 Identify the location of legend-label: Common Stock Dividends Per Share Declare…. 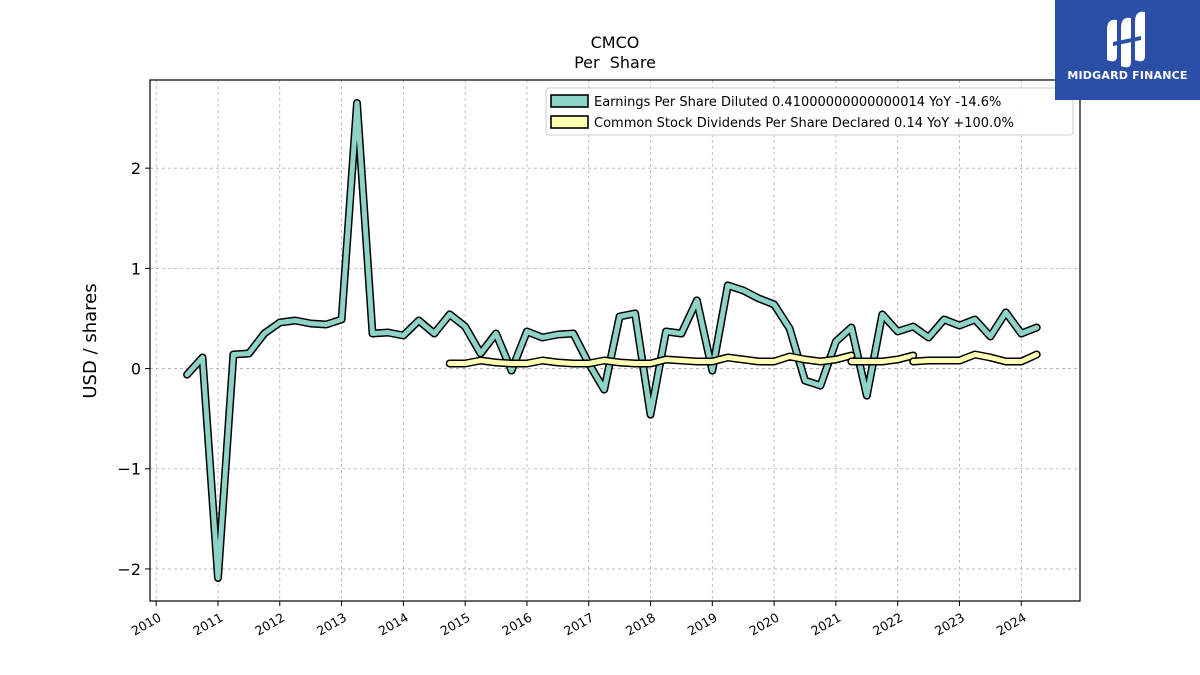
(804, 123).